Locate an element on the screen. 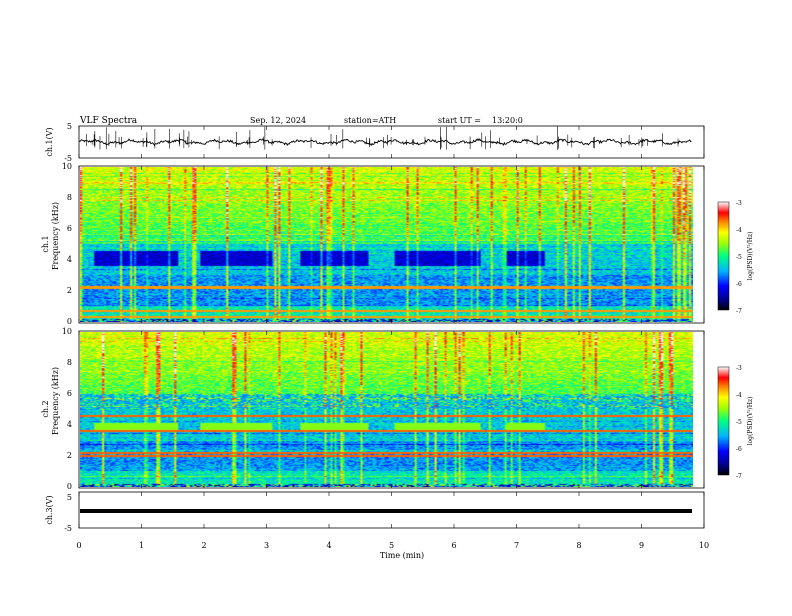  colorbar-ch2-bar is located at coordinates (723, 421).